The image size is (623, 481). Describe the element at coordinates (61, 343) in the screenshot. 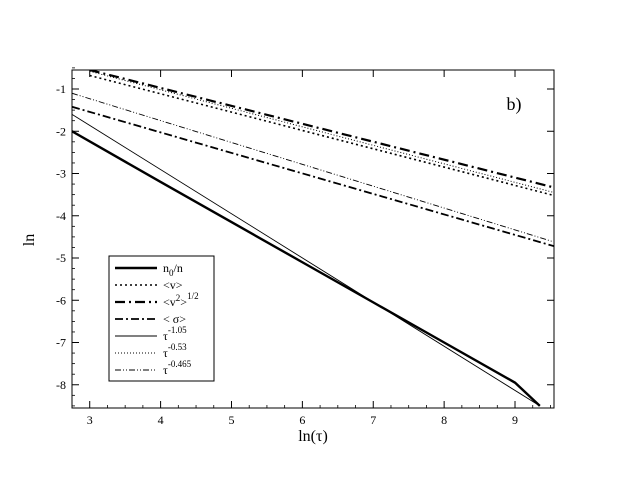

I see `y-tick-label: -7` at that location.